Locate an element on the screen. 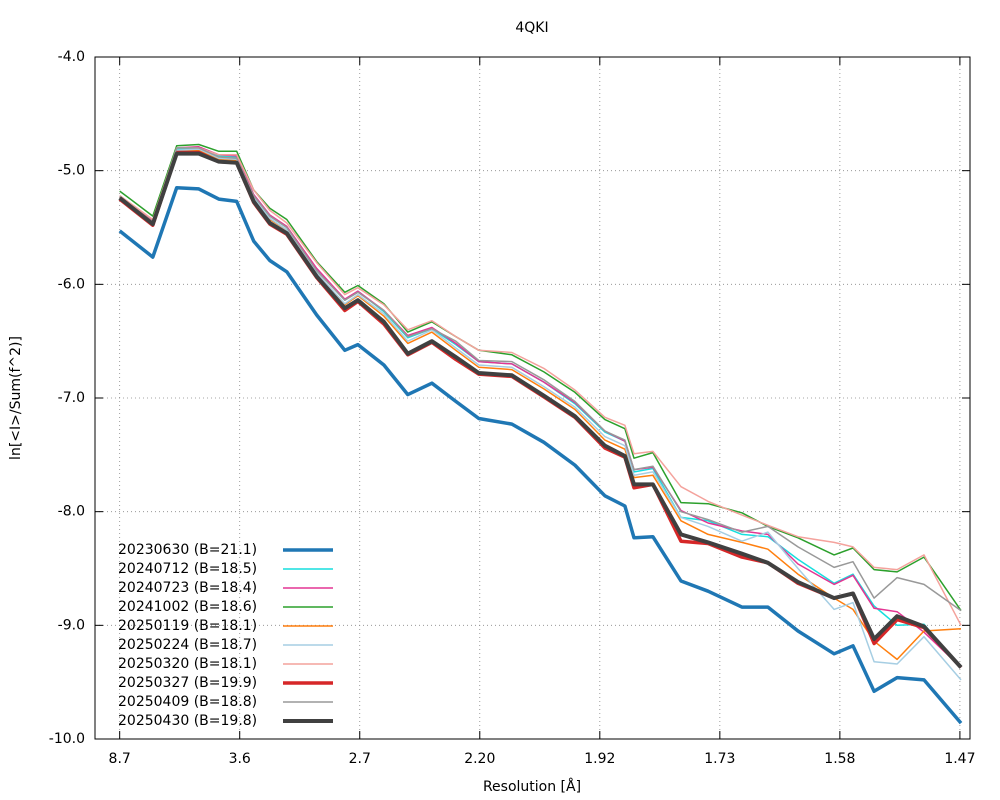 The image size is (1000, 800). x-tick-label: 1.47 is located at coordinates (959, 759).